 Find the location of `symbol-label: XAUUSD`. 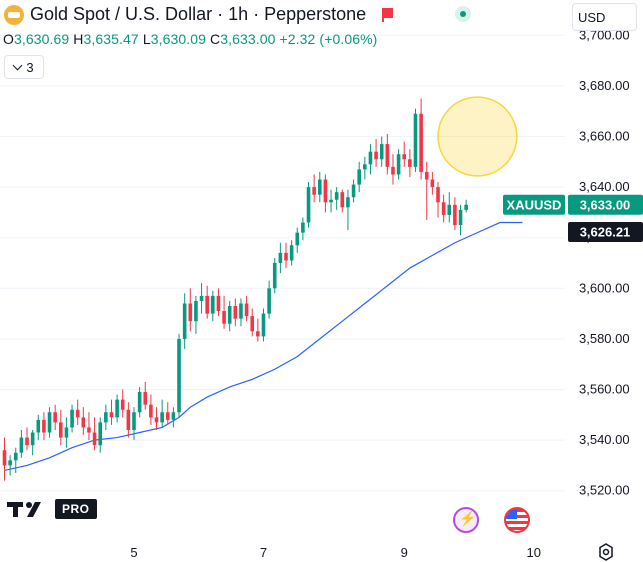

symbol-label: XAUUSD is located at coordinates (534, 204).